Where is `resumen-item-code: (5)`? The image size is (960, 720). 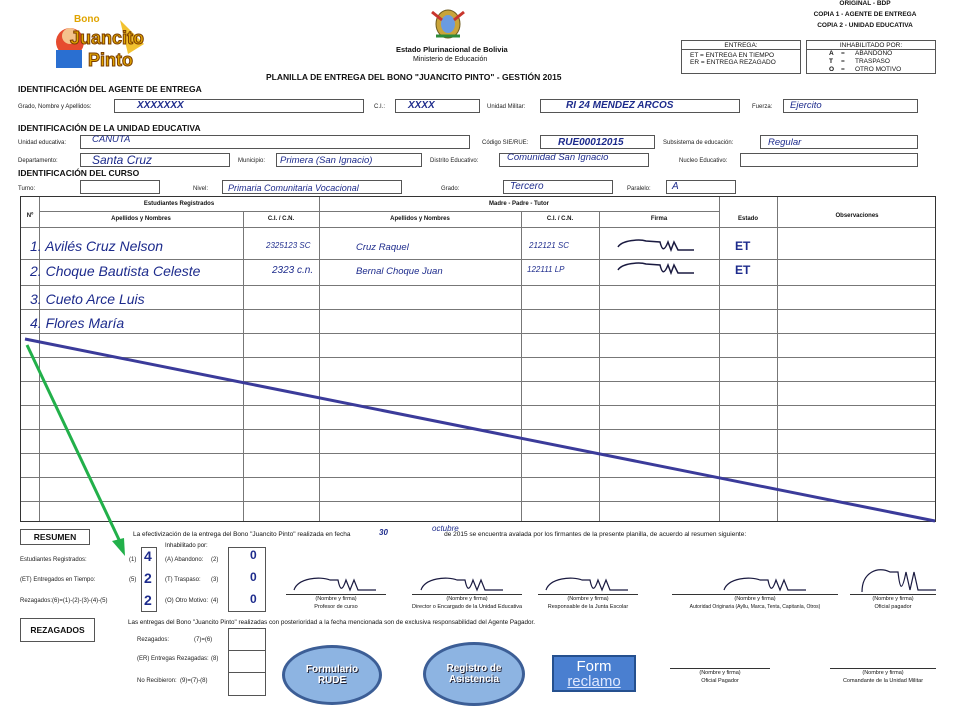 resumen-item-code: (5) is located at coordinates (133, 580).